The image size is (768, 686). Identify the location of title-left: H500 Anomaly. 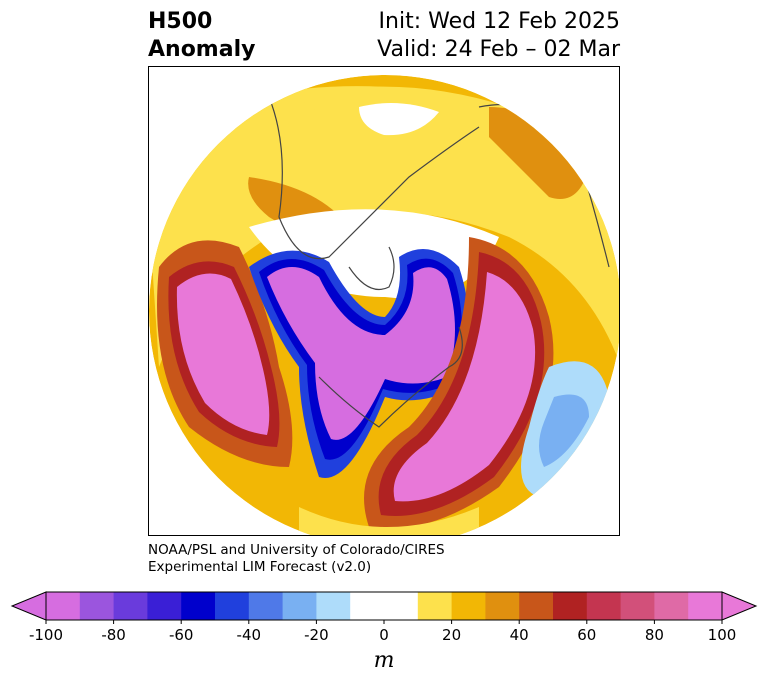
(201, 36).